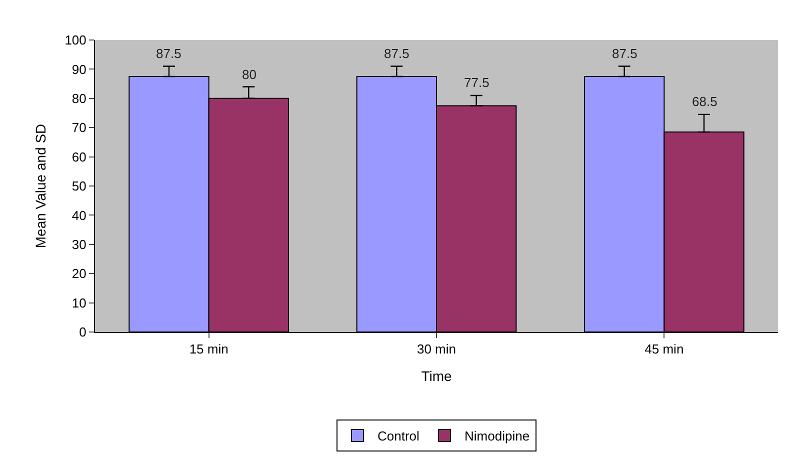 The height and width of the screenshot is (464, 793). What do you see at coordinates (79, 215) in the screenshot?
I see `y-tick-label: 40` at bounding box center [79, 215].